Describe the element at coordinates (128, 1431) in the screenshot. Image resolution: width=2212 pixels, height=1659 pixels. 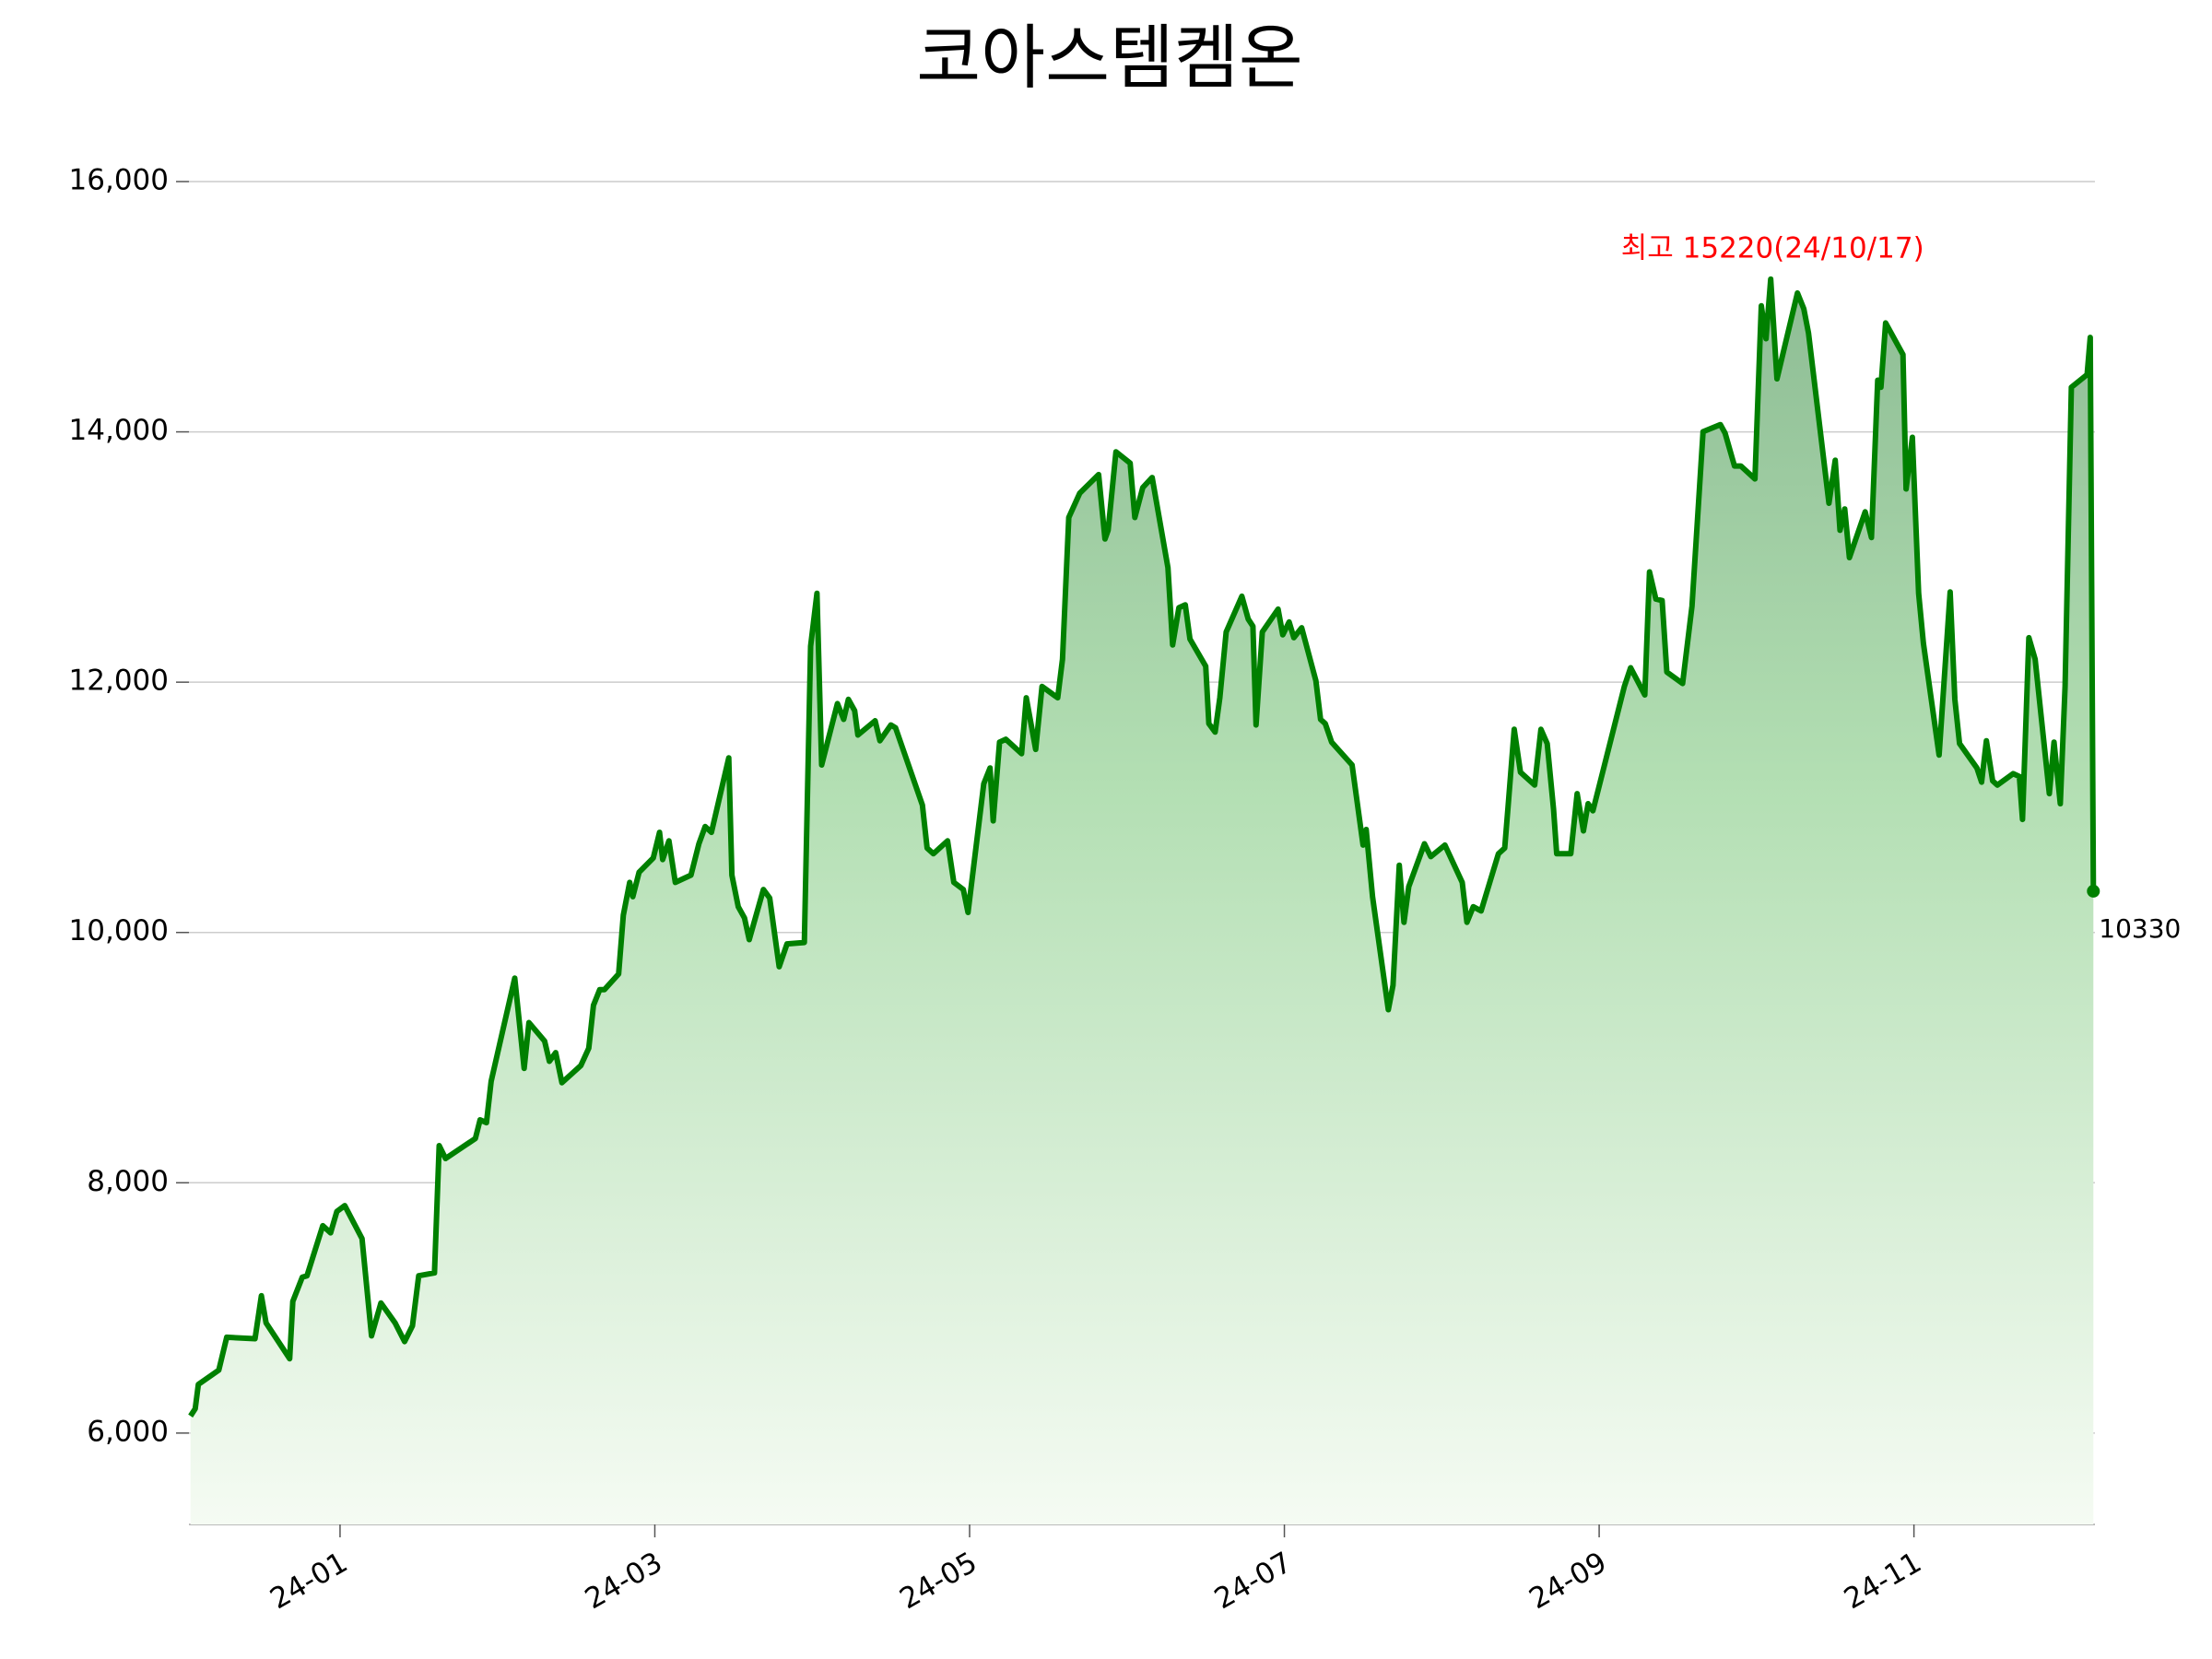
I see `y-tick-label: 6,000` at that location.